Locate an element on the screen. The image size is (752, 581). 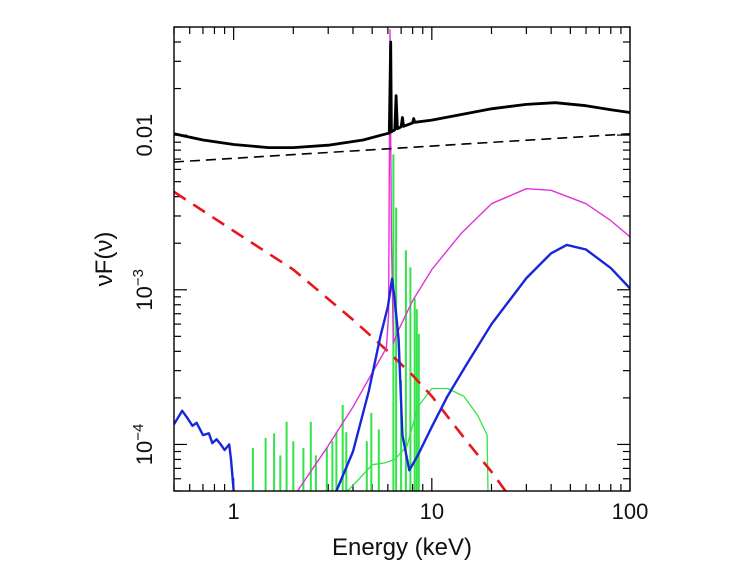
series-absorbed-component is located at coordinates (204, 450).